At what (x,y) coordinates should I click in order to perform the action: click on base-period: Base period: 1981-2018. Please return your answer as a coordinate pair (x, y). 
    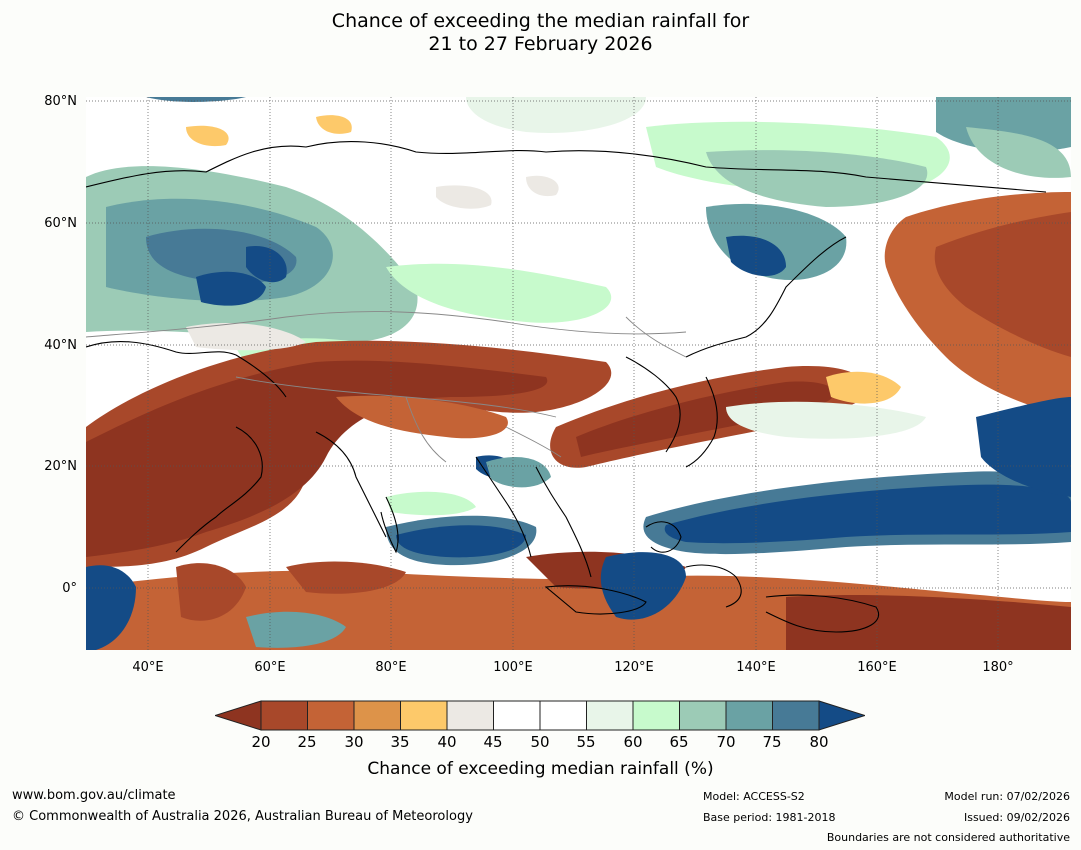
    Looking at the image, I should click on (769, 817).